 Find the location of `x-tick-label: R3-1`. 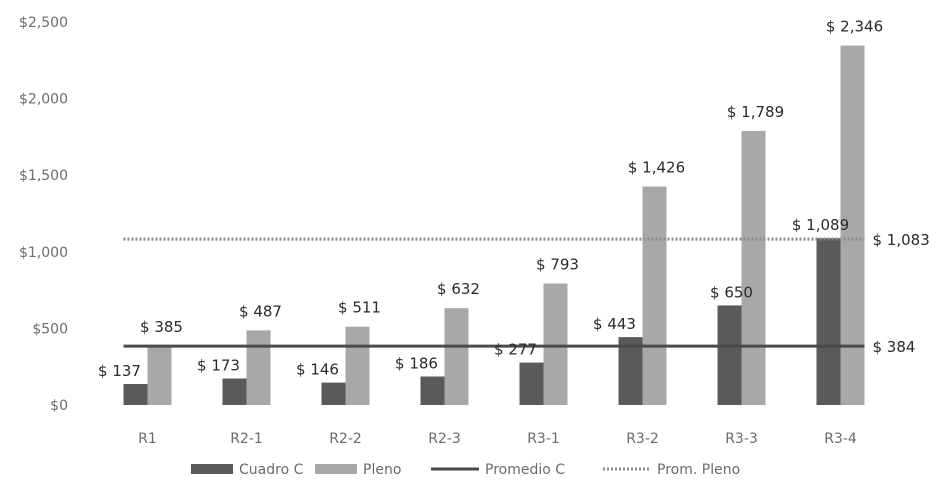

x-tick-label: R3-1 is located at coordinates (543, 439).